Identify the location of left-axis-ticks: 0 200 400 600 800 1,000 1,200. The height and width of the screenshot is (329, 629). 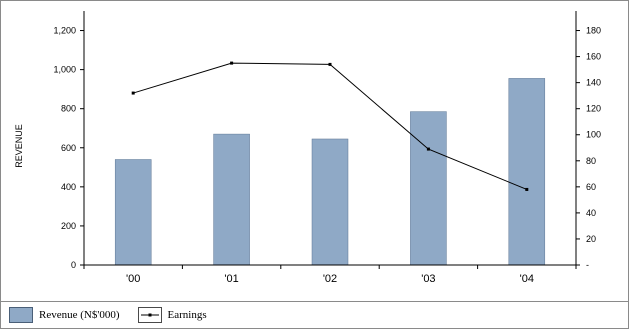
(68, 148).